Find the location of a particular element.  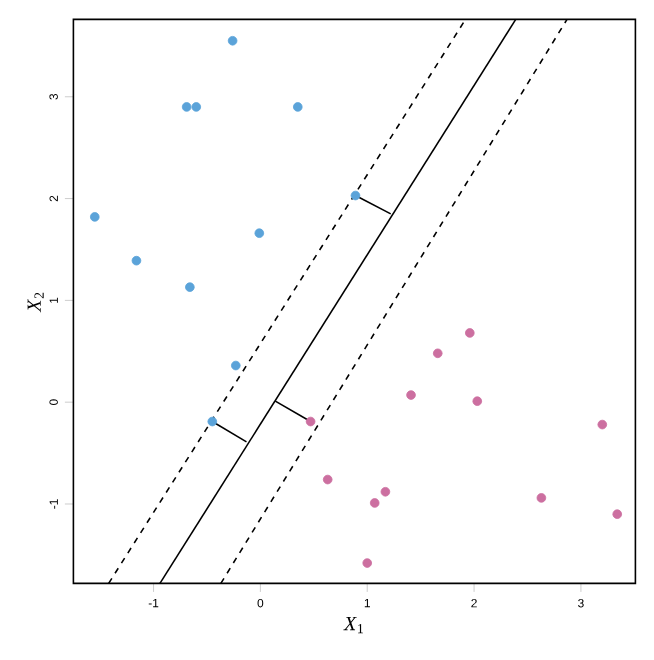

x-axis-title: X$_{1}$ is located at coordinates (353, 625).